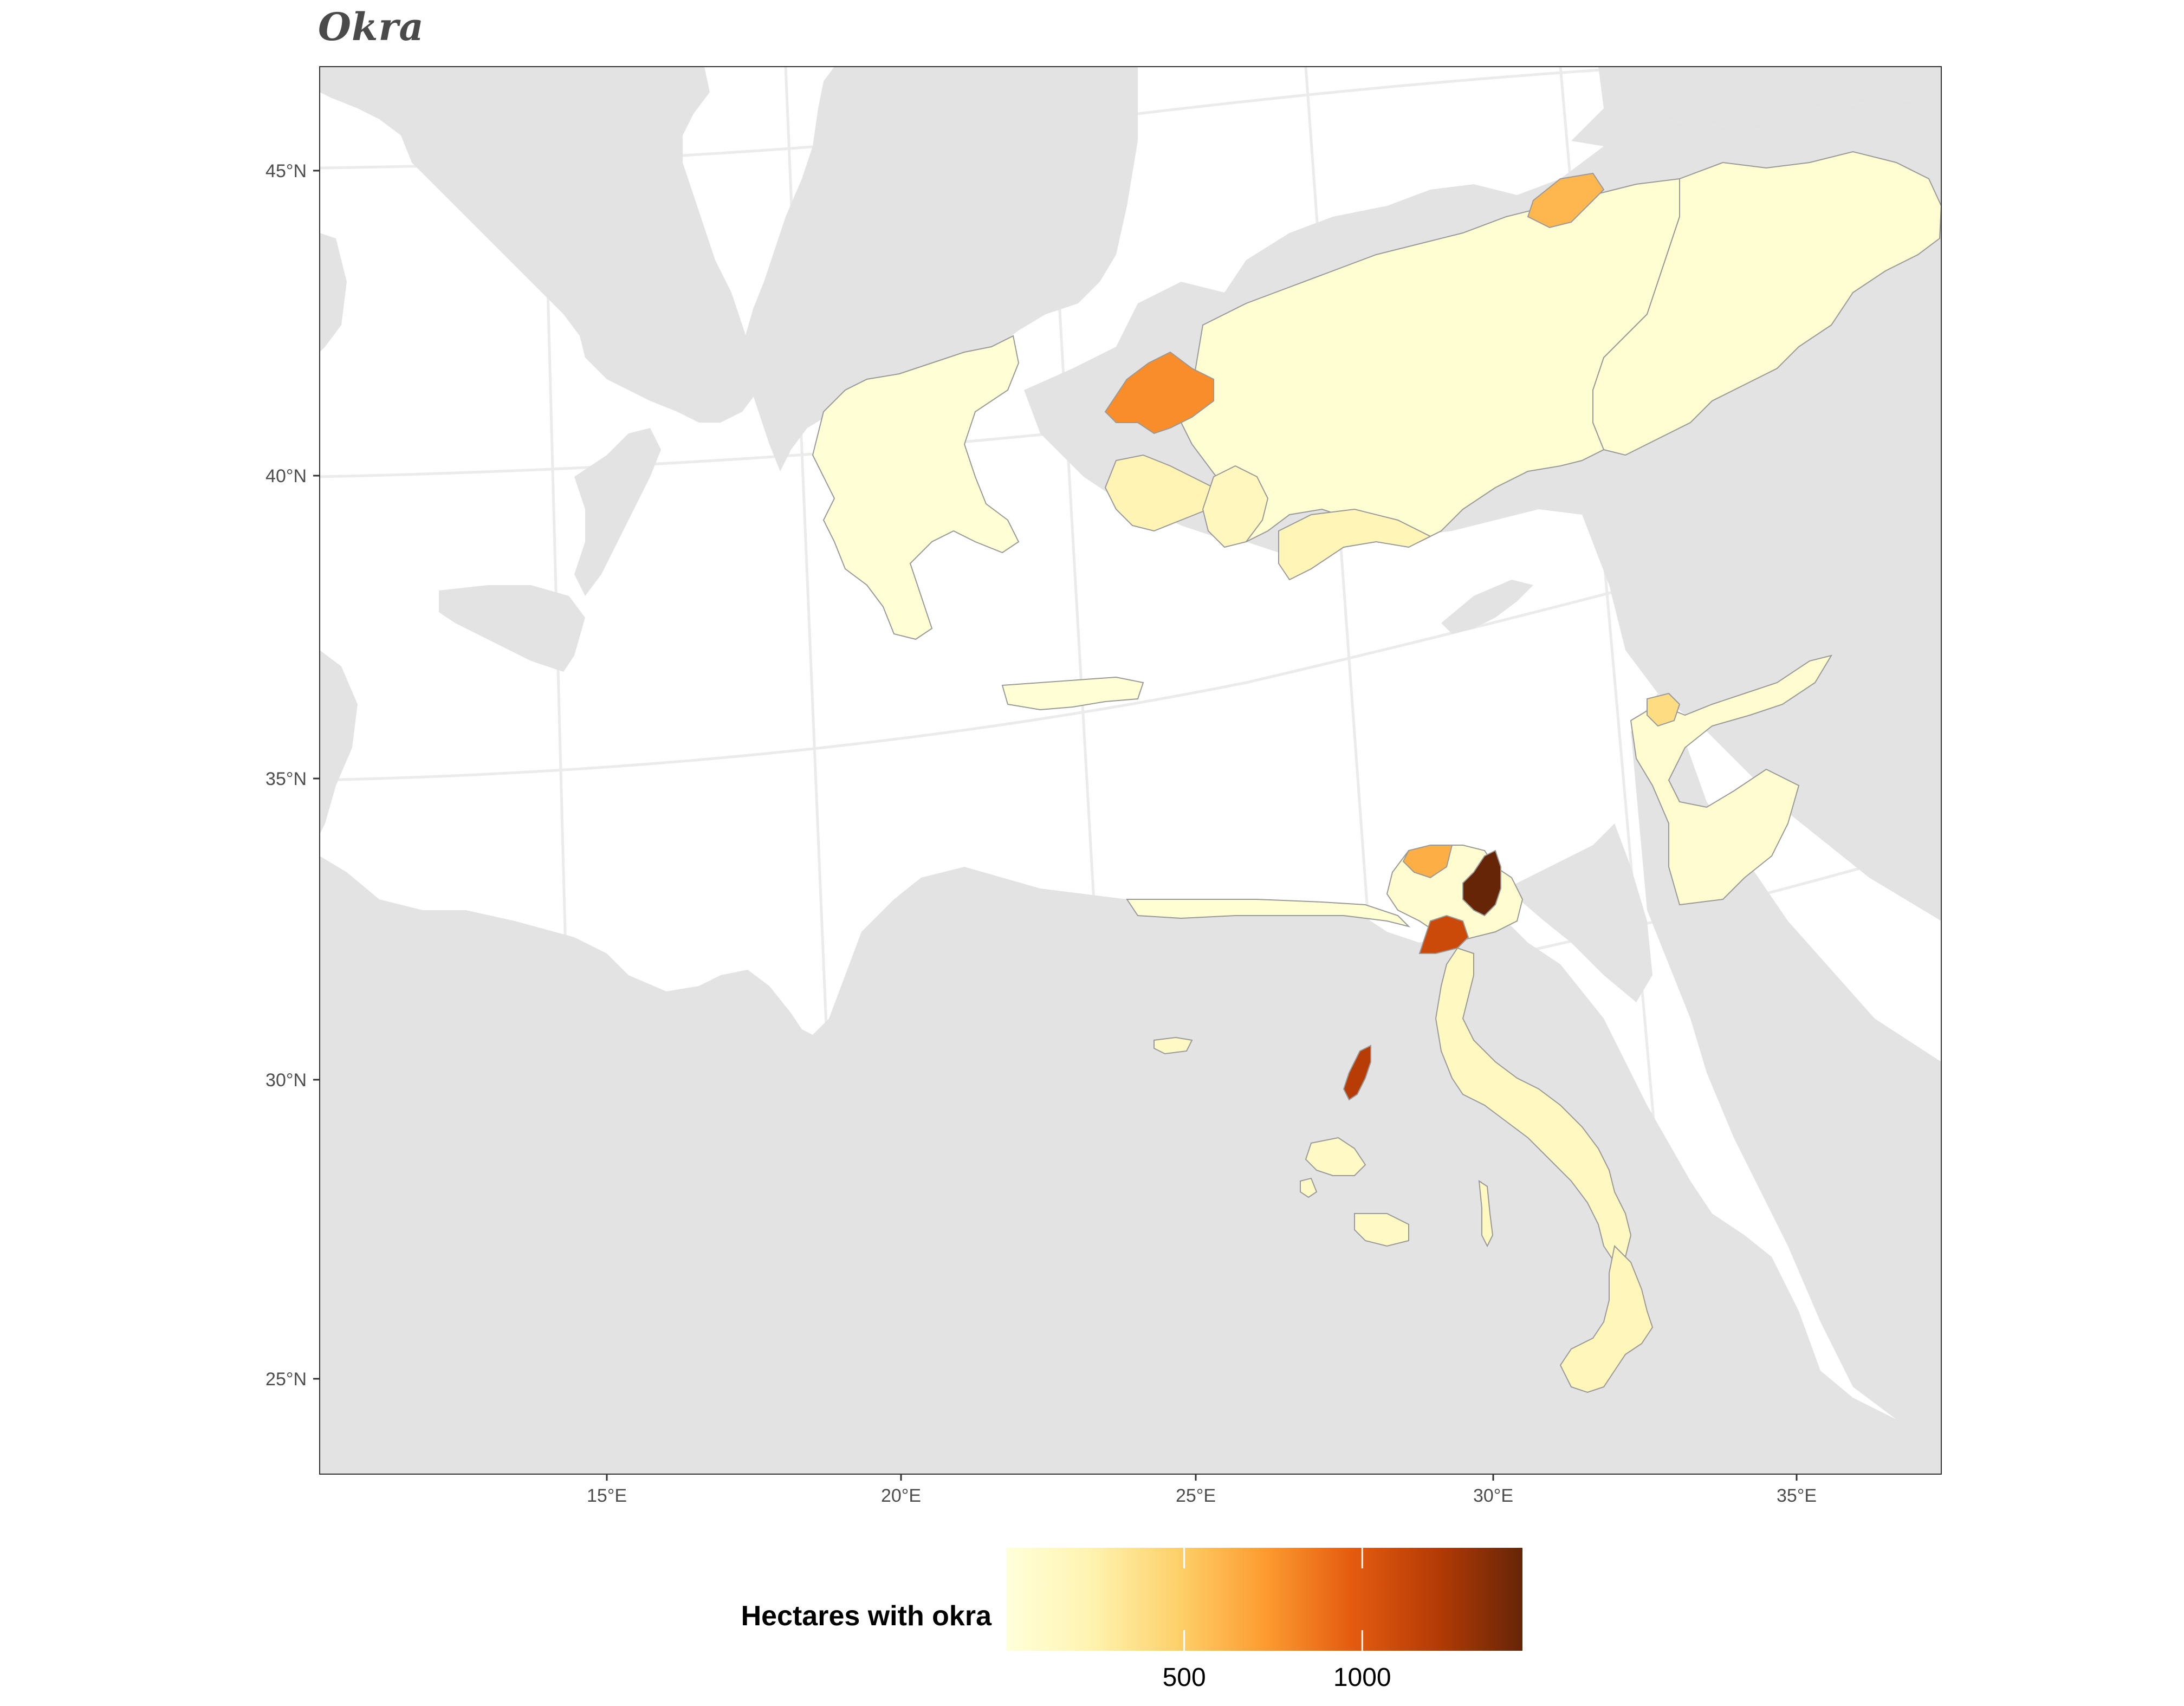  I want to click on italy-landmass, so click(539, 245).